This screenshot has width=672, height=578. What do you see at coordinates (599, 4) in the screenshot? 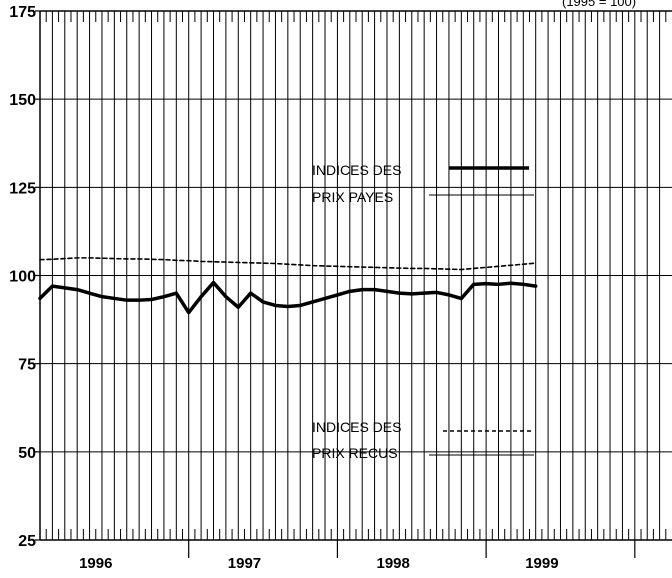
I see `base-year-note: (1995 = 100)` at bounding box center [599, 4].